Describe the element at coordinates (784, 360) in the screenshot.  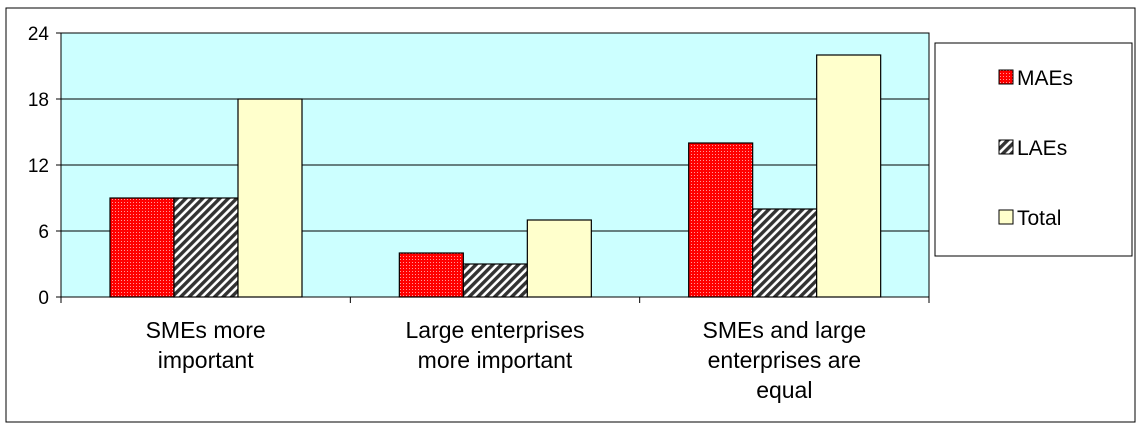
I see `category-label: enterprises are` at that location.